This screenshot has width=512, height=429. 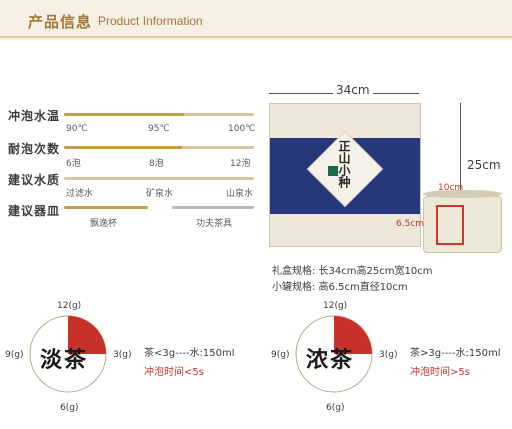 I want to click on tick: 8泡, so click(x=156, y=164).